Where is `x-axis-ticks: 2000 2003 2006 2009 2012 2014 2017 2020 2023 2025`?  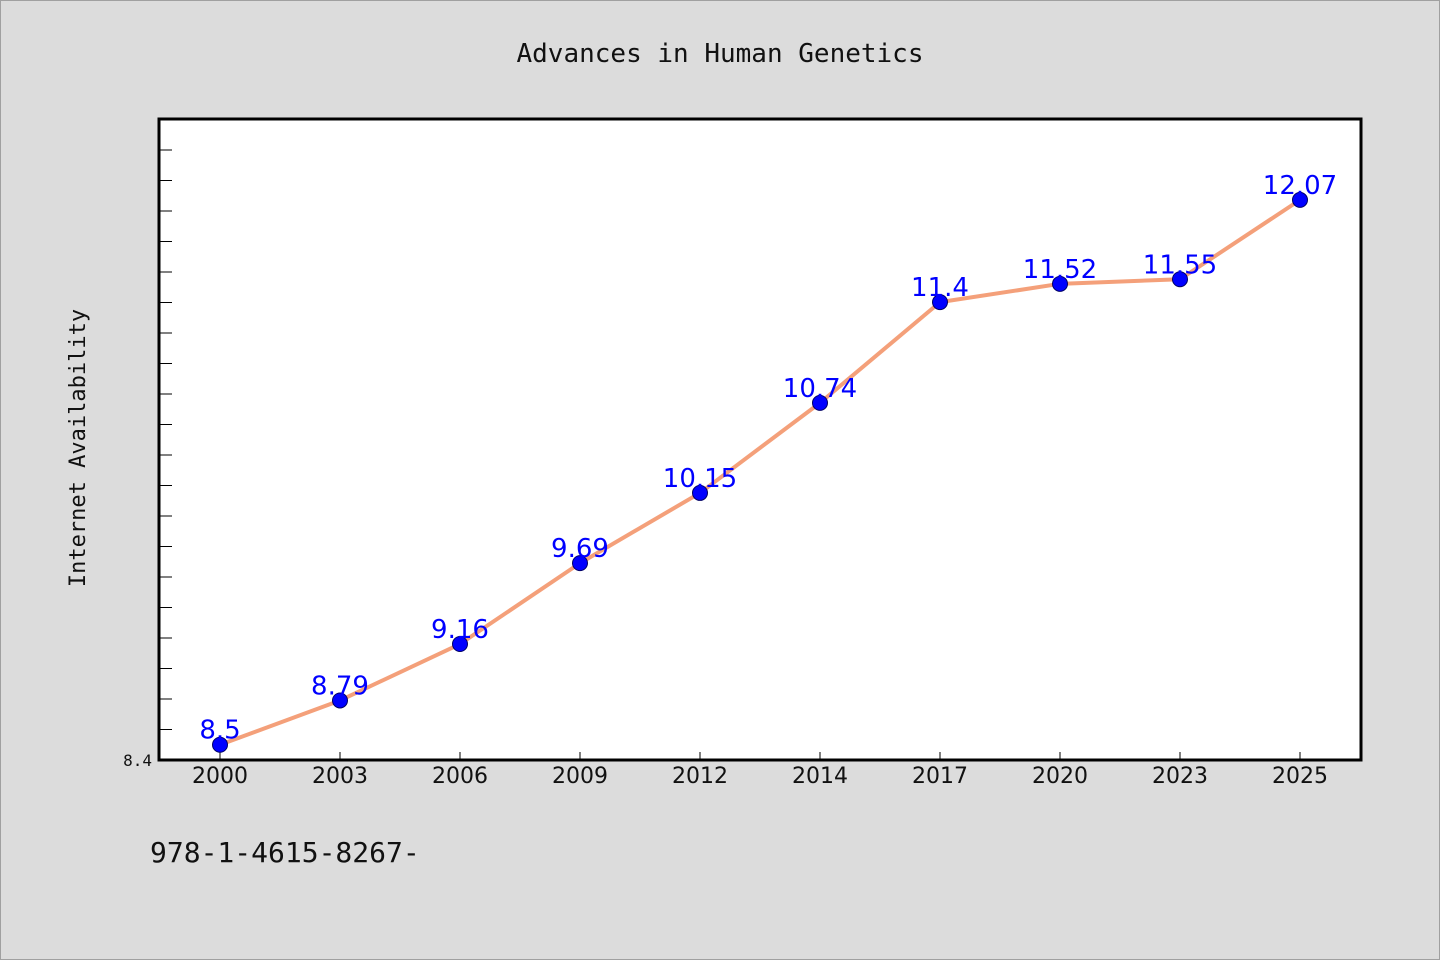 x-axis-ticks: 2000 2003 2006 2009 2012 2014 2017 2020 2023 2025 is located at coordinates (760, 770).